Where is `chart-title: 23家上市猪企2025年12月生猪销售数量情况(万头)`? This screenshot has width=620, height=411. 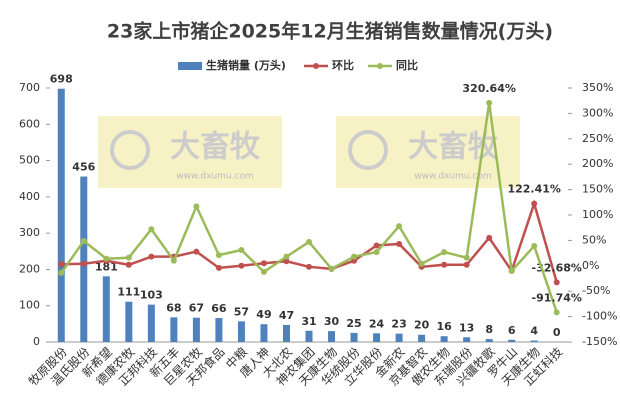 chart-title: 23家上市猪企2025年12月生猪销售数量情况(万头) is located at coordinates (330, 31).